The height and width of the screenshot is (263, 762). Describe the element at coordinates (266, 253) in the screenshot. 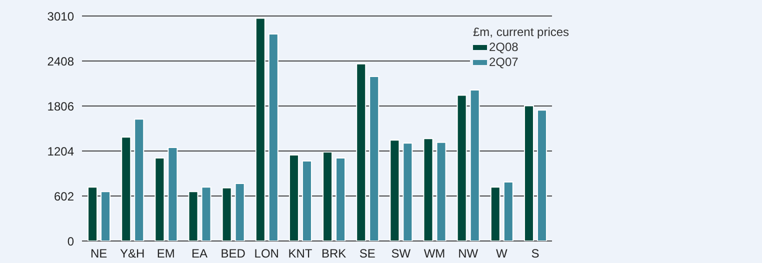

I see `x-tick-label: LON` at that location.